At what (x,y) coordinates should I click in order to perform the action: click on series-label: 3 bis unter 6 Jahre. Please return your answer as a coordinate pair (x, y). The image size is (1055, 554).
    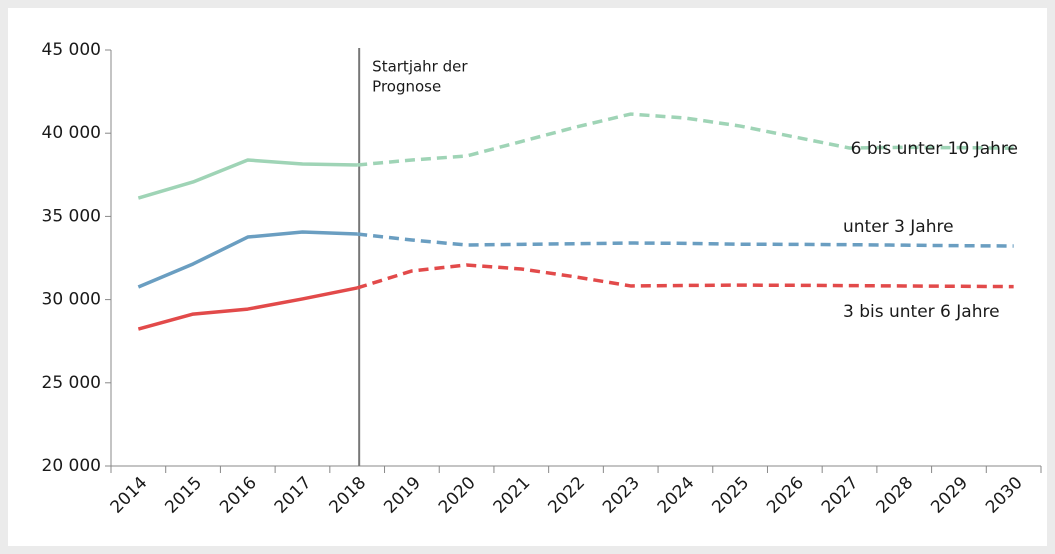
    Looking at the image, I should click on (921, 312).